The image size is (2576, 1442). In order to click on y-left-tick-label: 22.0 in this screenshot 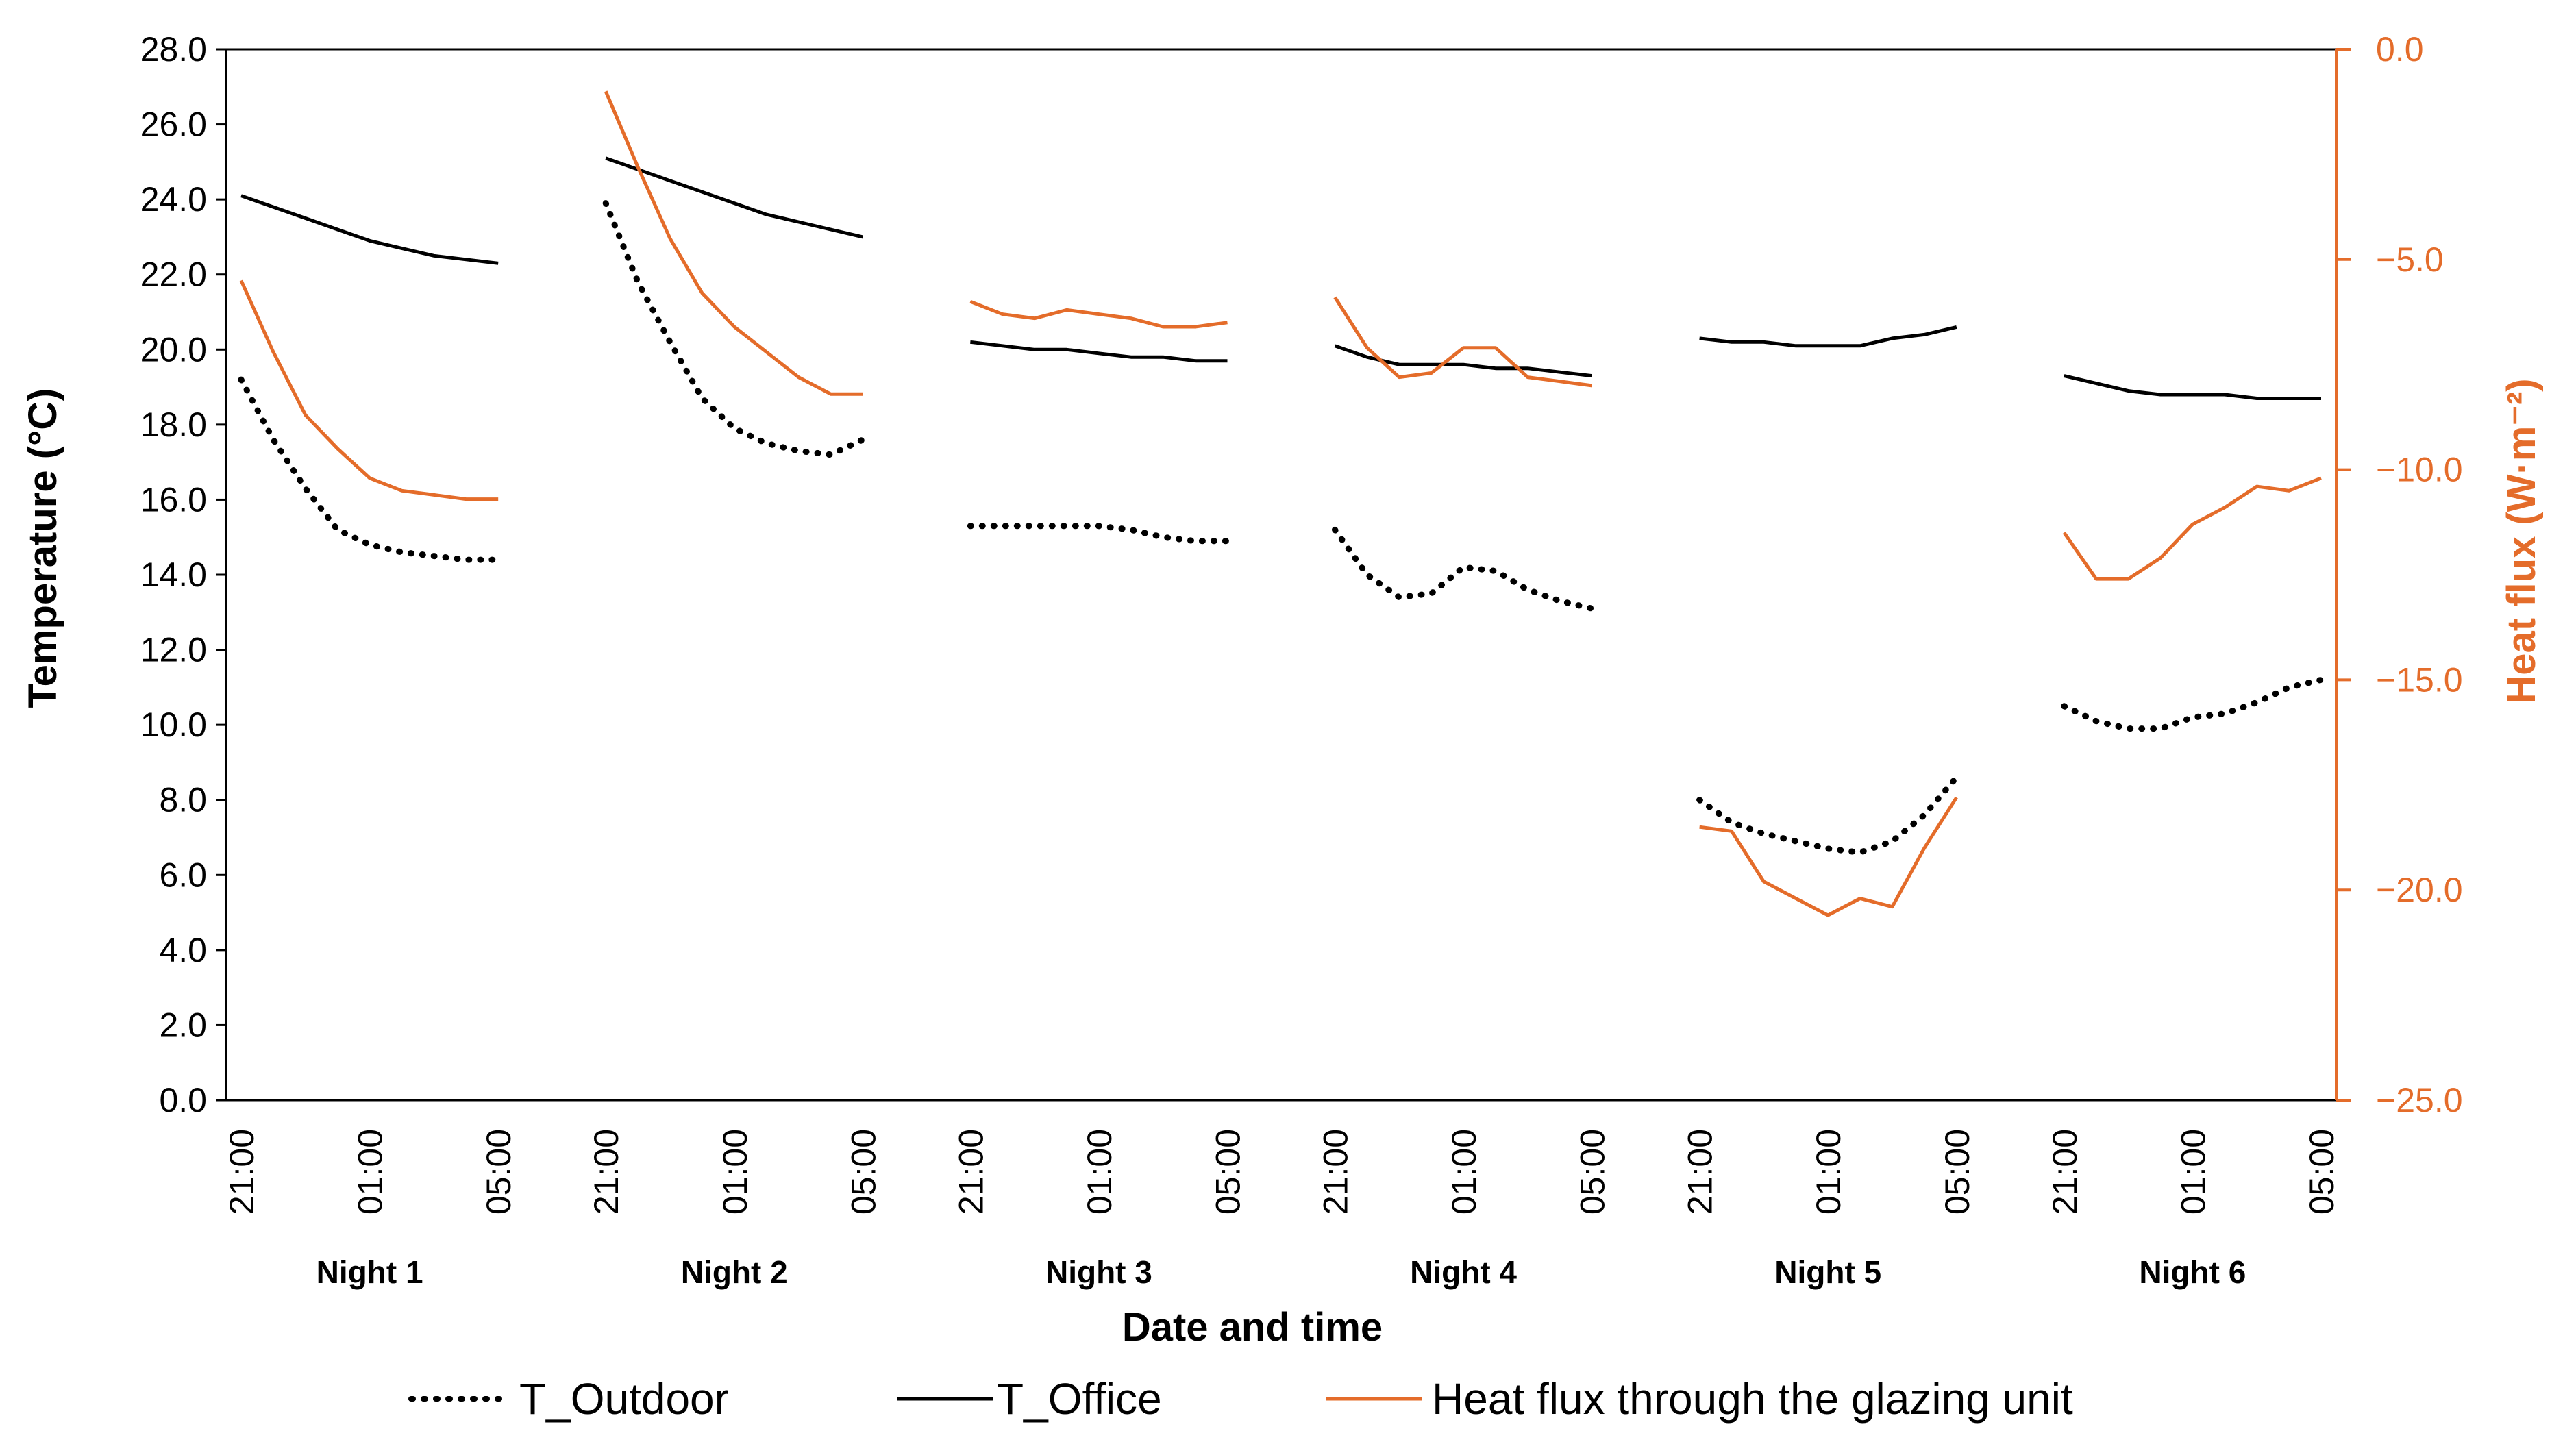, I will do `click(173, 275)`.